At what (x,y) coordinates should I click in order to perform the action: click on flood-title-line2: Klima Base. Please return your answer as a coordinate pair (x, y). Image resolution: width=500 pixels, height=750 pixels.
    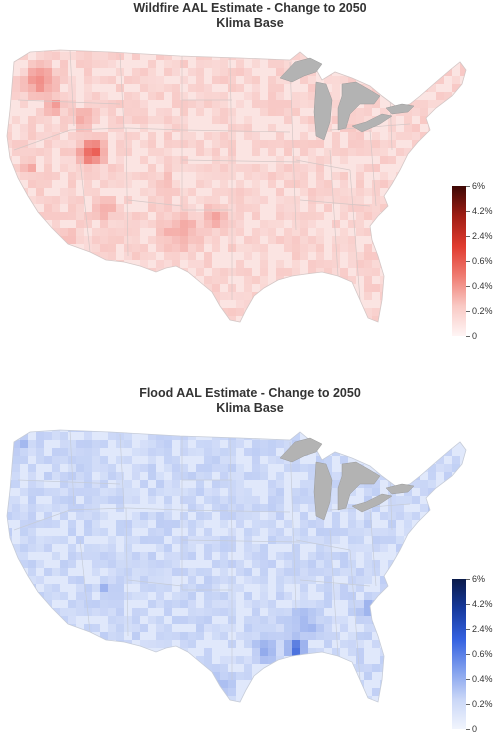
    Looking at the image, I should click on (250, 408).